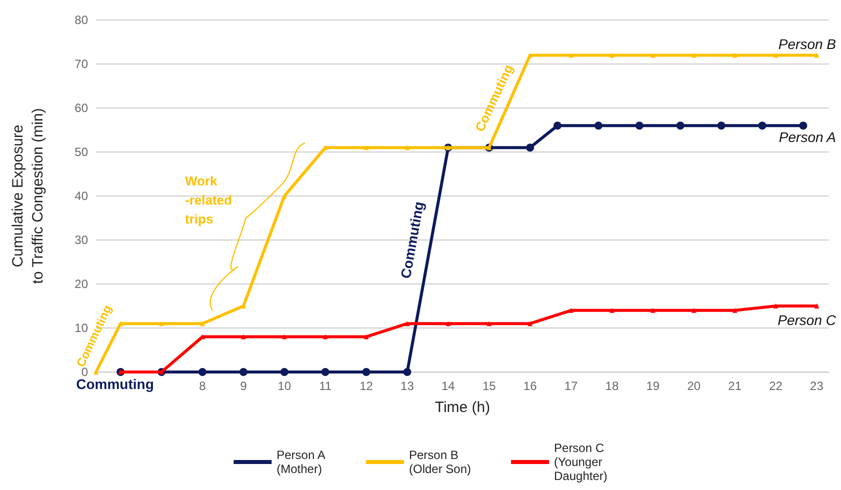  I want to click on y-tick-label: 30, so click(81, 240).